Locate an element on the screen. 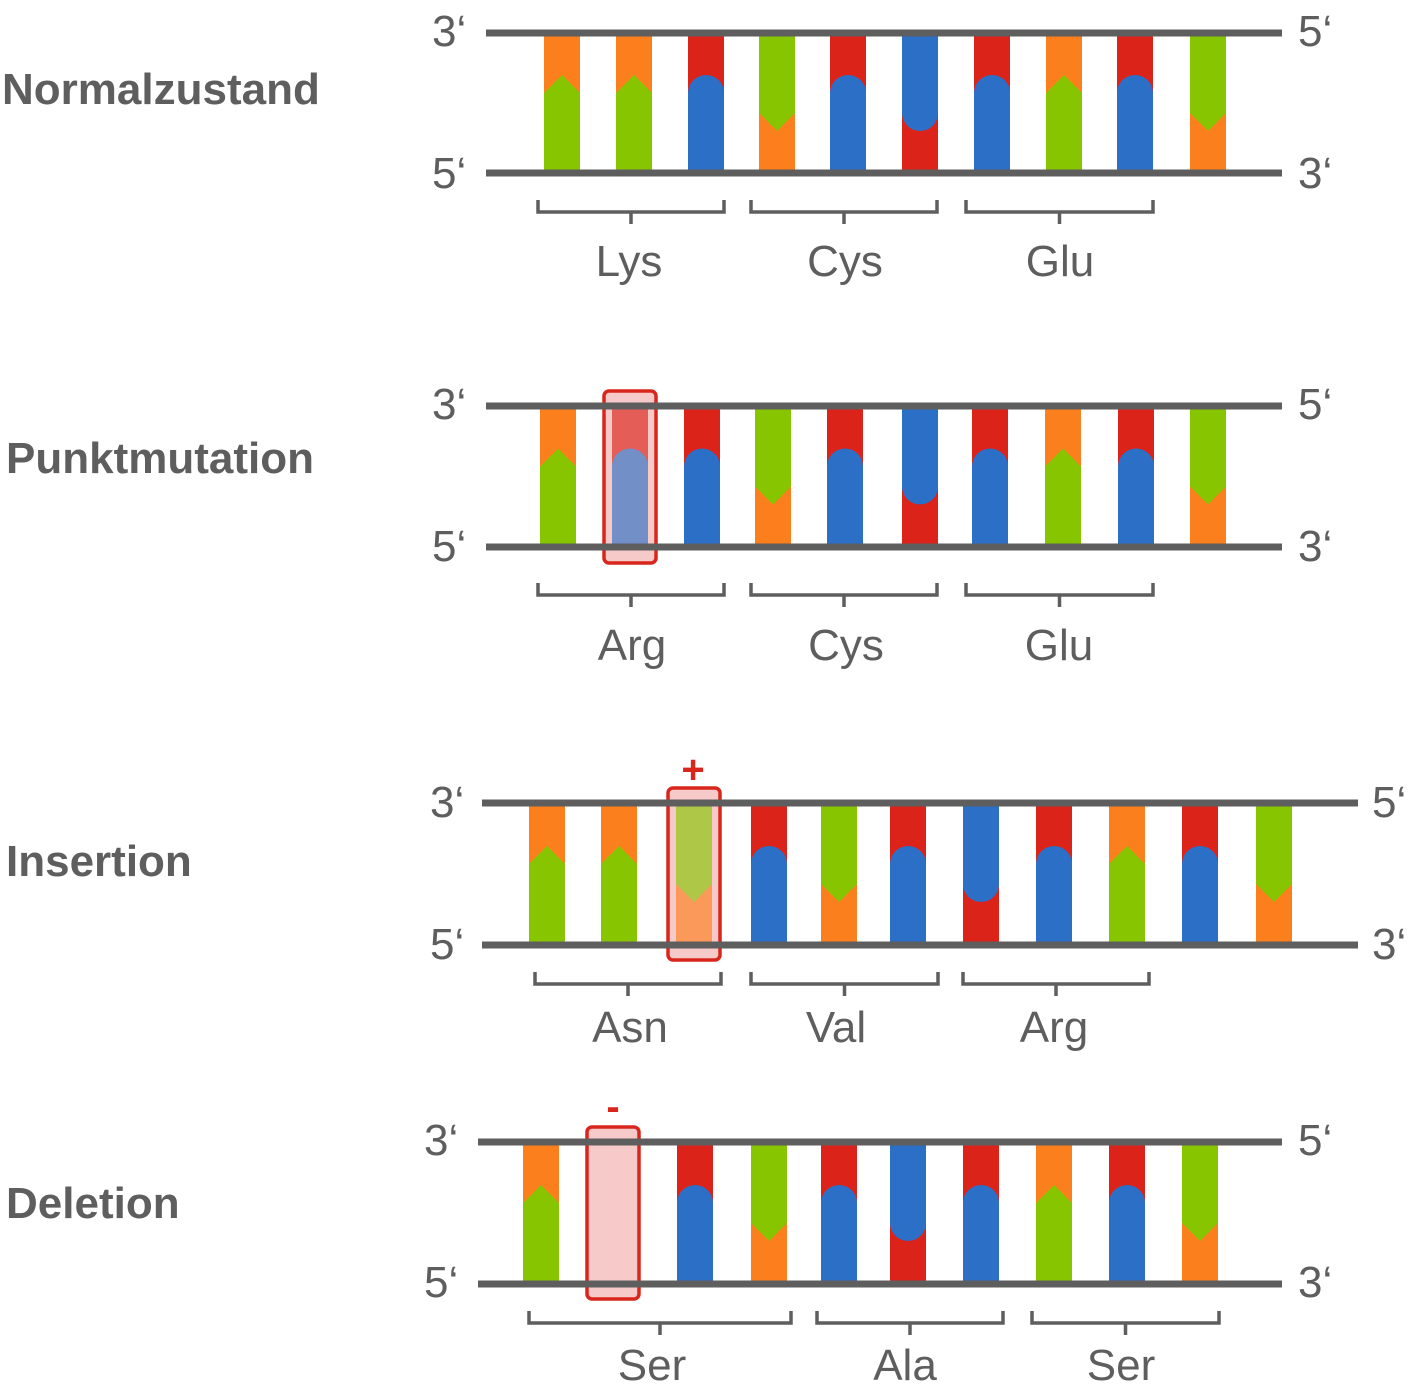  row-label: Deletion is located at coordinates (93, 1203).